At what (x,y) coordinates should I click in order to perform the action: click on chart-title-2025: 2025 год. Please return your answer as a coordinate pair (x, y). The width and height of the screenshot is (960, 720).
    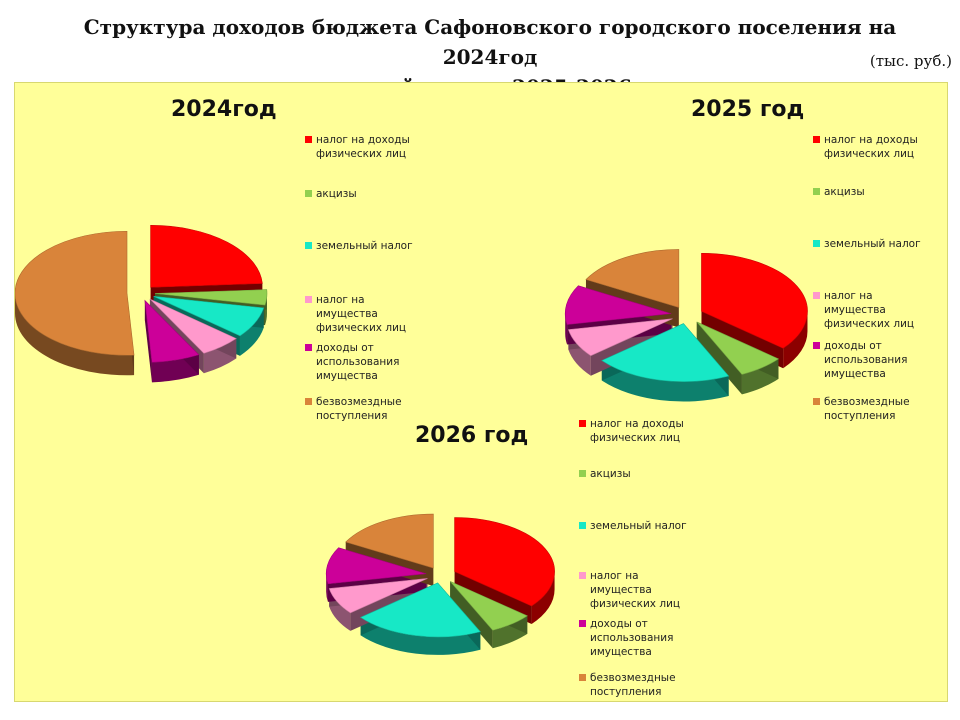
    Looking at the image, I should click on (748, 109).